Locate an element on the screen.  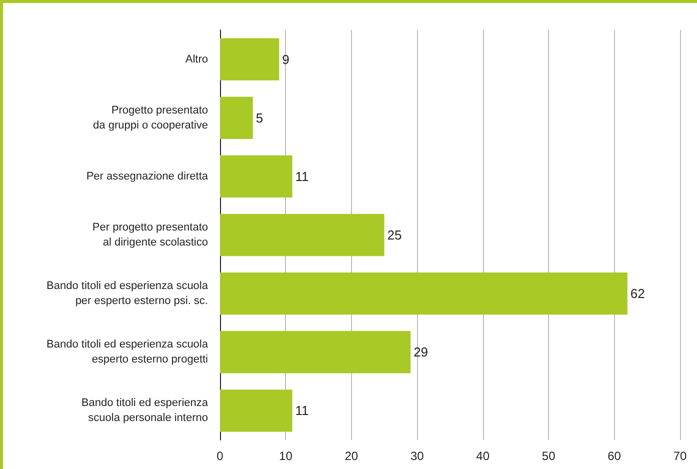
y-tick-label: Per progetto presentato al dirigente scolastico is located at coordinates (150, 235).